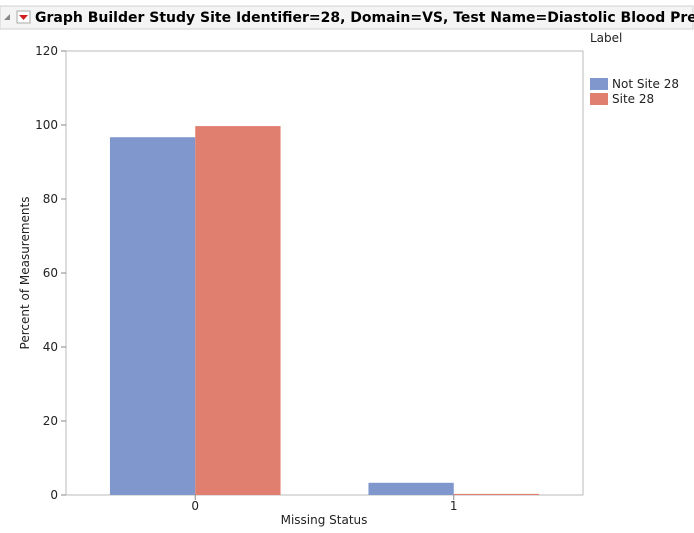  I want to click on x-axis-label: Missing Status, so click(324, 520).